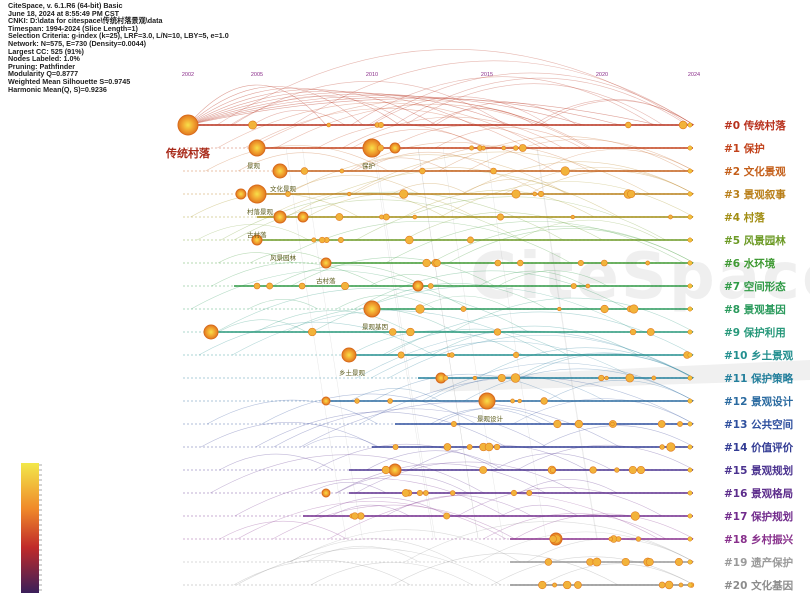  What do you see at coordinates (57, 89) in the screenshot?
I see `info-line: Harmonic Mean(Q, S)=0.9236` at bounding box center [57, 89].